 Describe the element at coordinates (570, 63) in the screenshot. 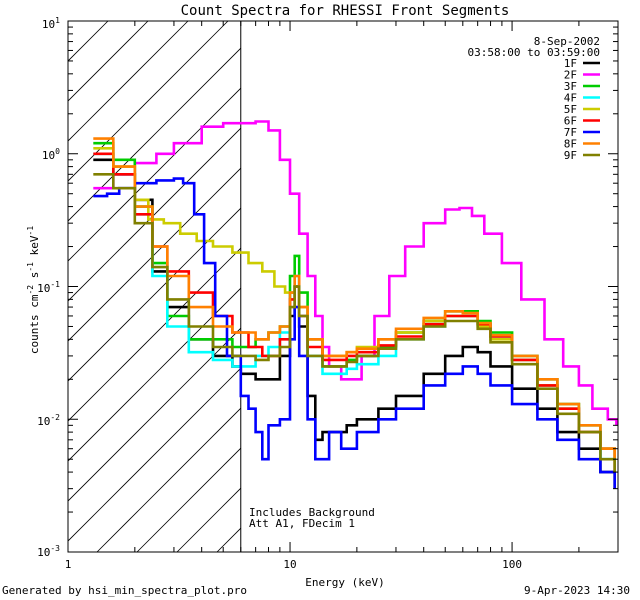

I see `legend-label-1f: 1F` at that location.